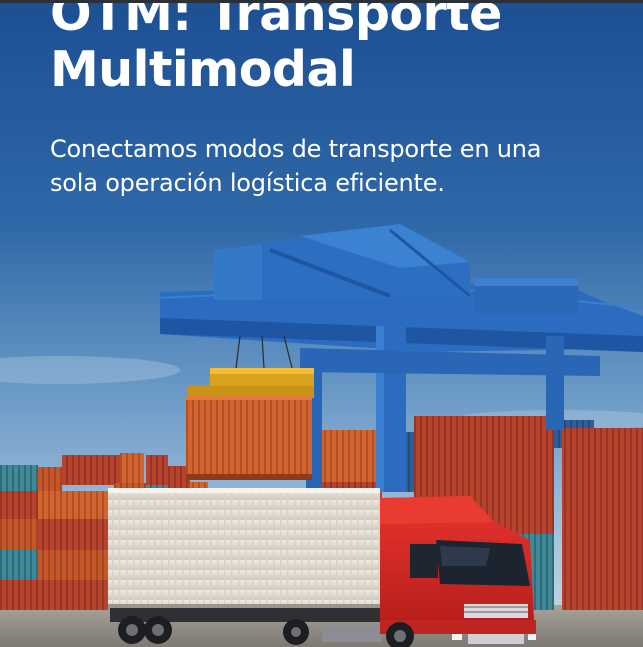 This screenshot has width=643, height=647. What do you see at coordinates (250, 424) in the screenshot?
I see `hanging-container` at bounding box center [250, 424].